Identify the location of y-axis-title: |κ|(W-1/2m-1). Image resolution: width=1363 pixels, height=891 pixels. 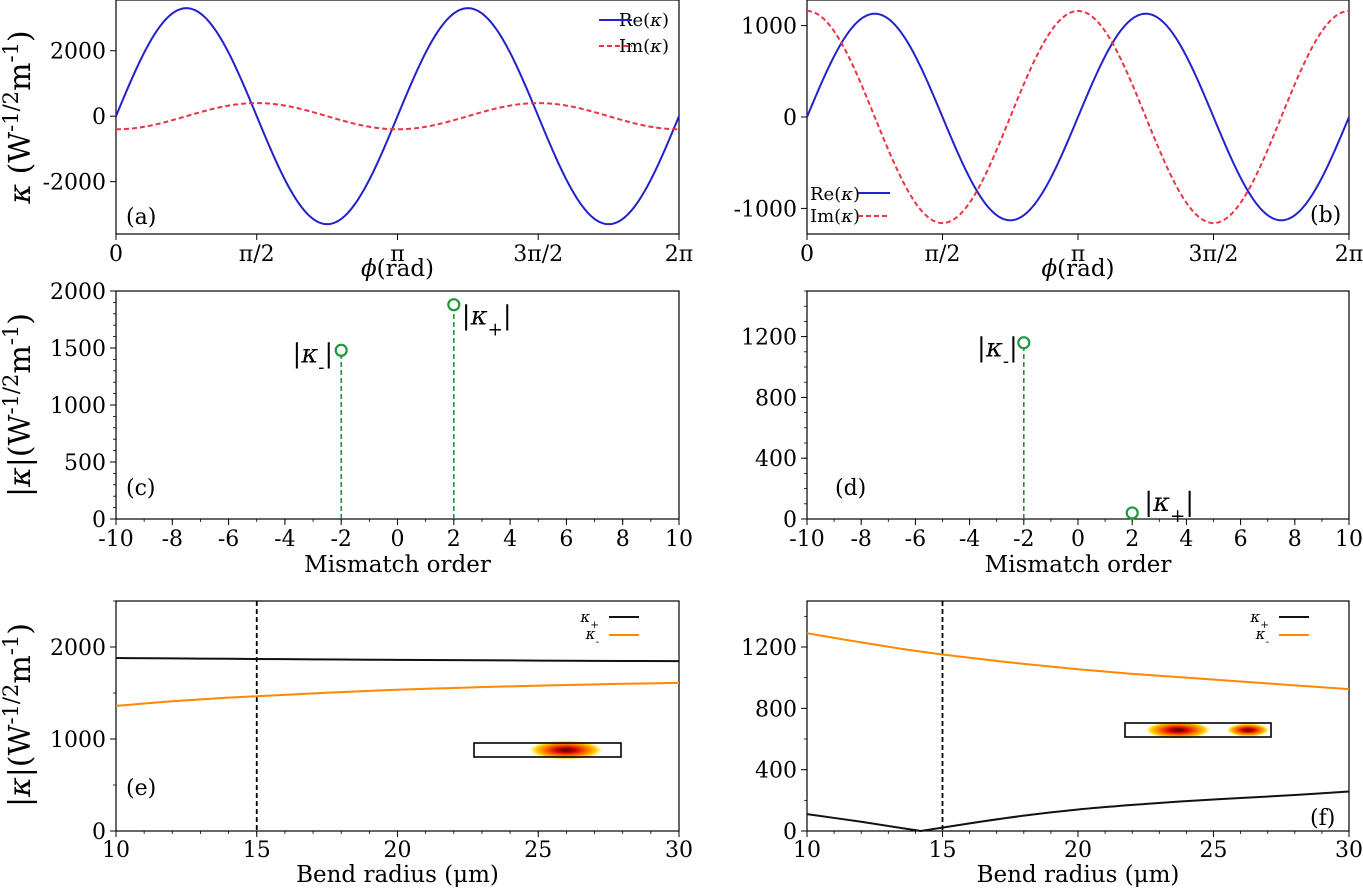
(19, 715).